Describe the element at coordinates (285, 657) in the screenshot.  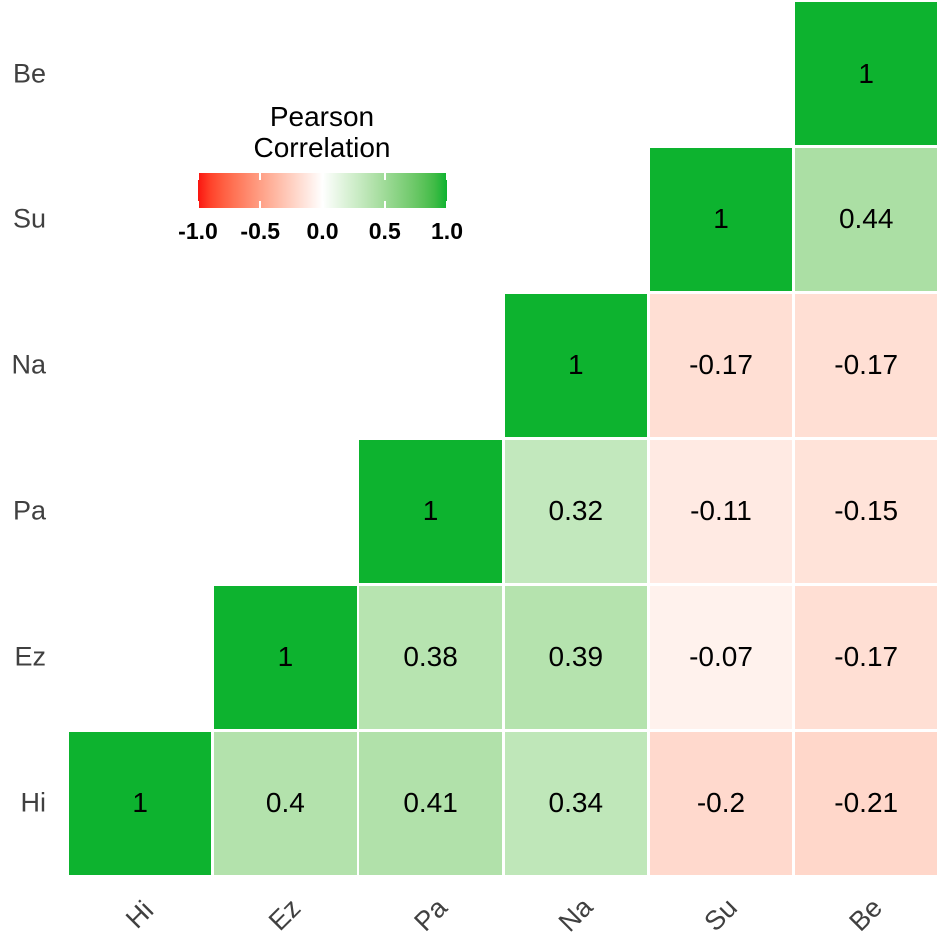
I see `matrix-cell-Ez-Ez: 1` at that location.